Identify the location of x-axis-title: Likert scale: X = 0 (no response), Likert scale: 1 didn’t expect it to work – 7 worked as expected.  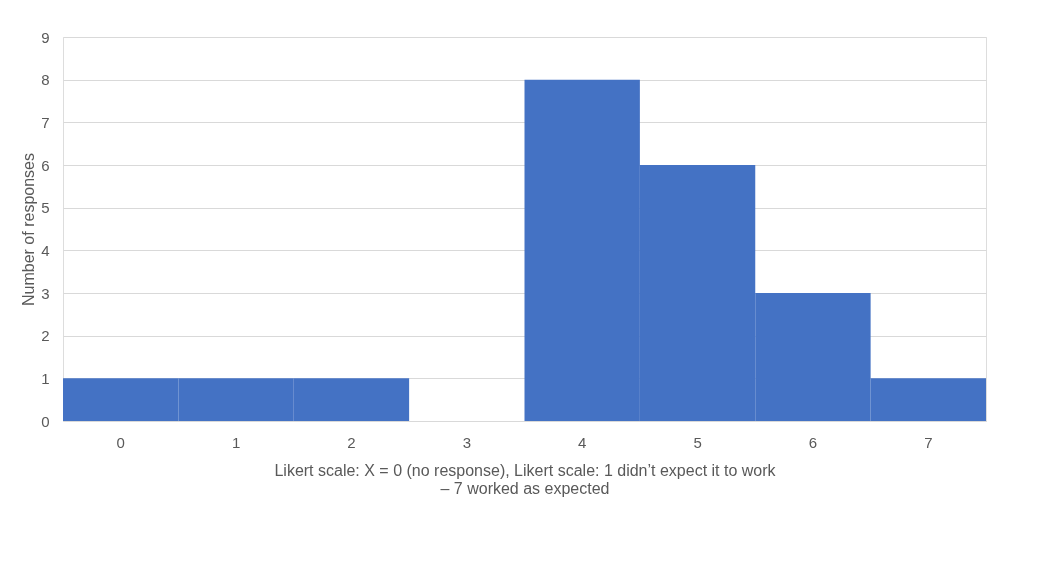
(525, 479).